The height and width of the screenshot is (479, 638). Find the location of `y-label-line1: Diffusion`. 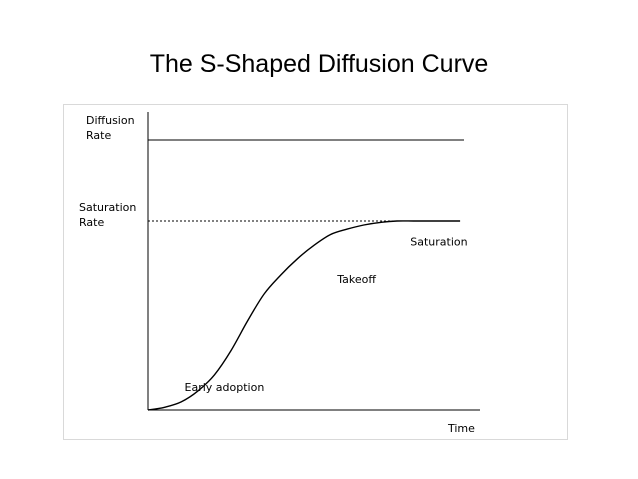

y-label-line1: Diffusion is located at coordinates (110, 120).